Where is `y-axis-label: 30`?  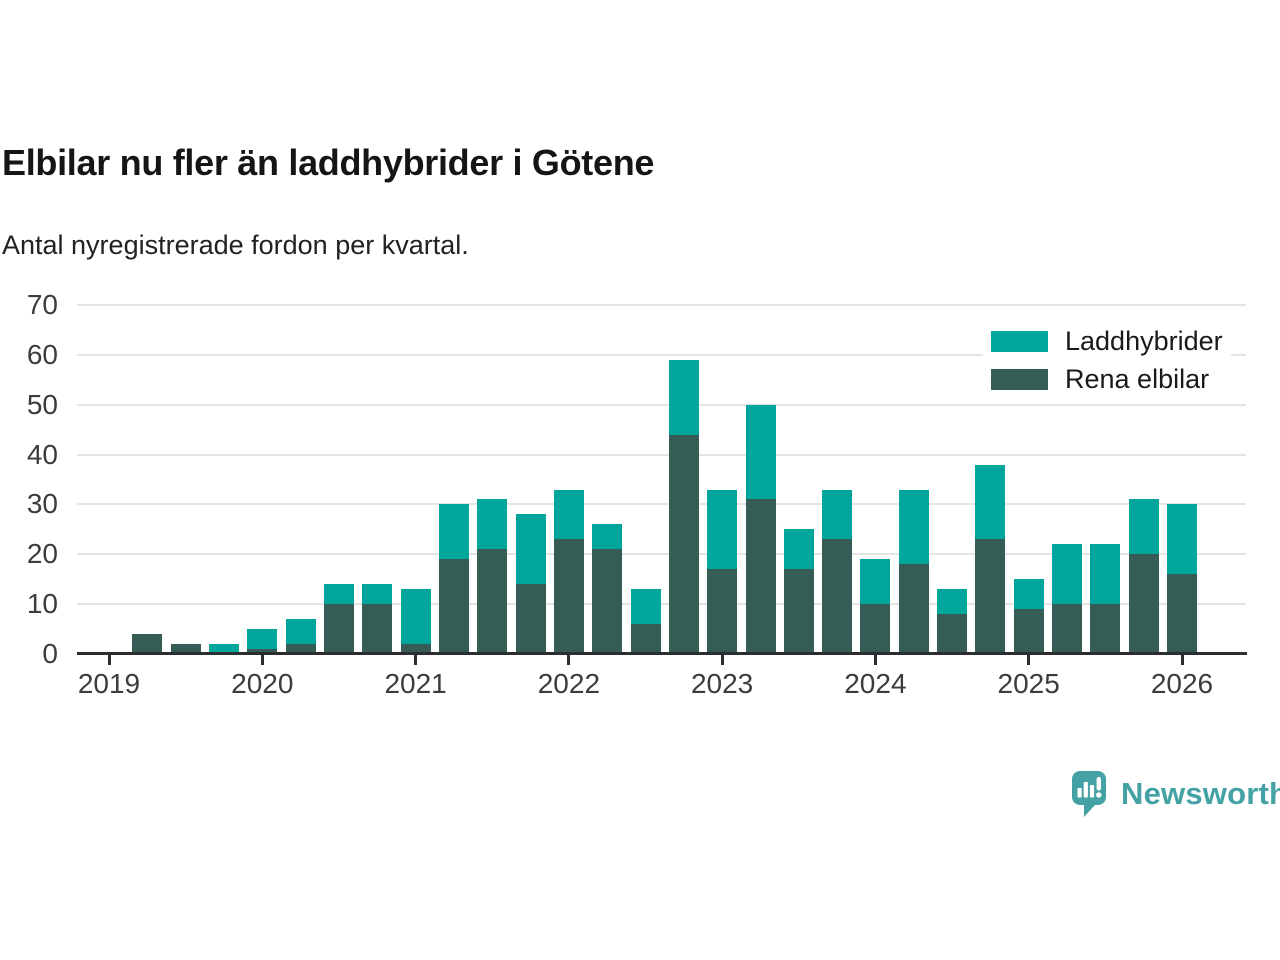 y-axis-label: 30 is located at coordinates (42, 504).